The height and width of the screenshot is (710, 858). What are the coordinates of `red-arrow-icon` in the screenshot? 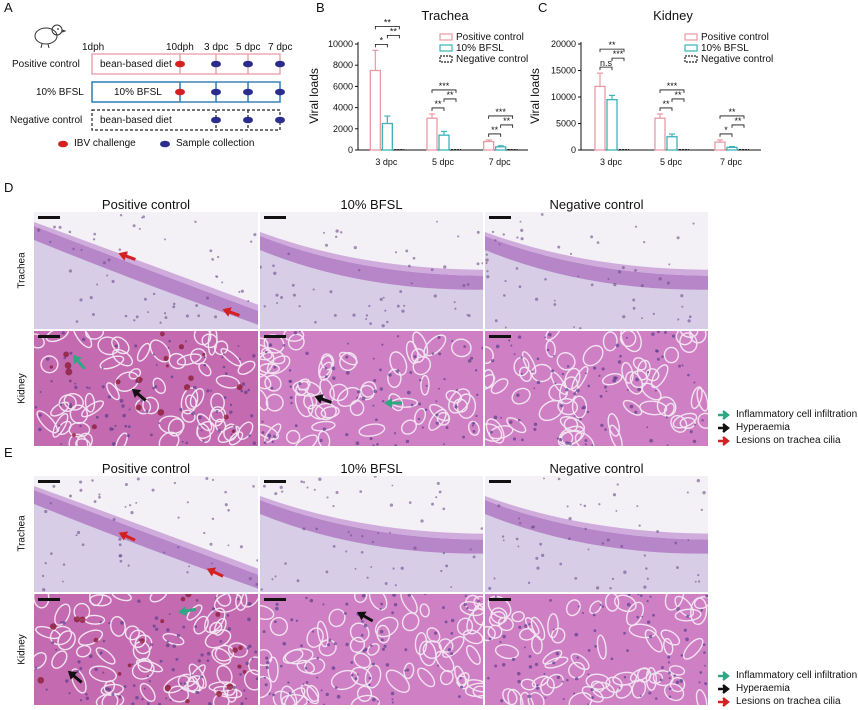 It's located at (231, 312).